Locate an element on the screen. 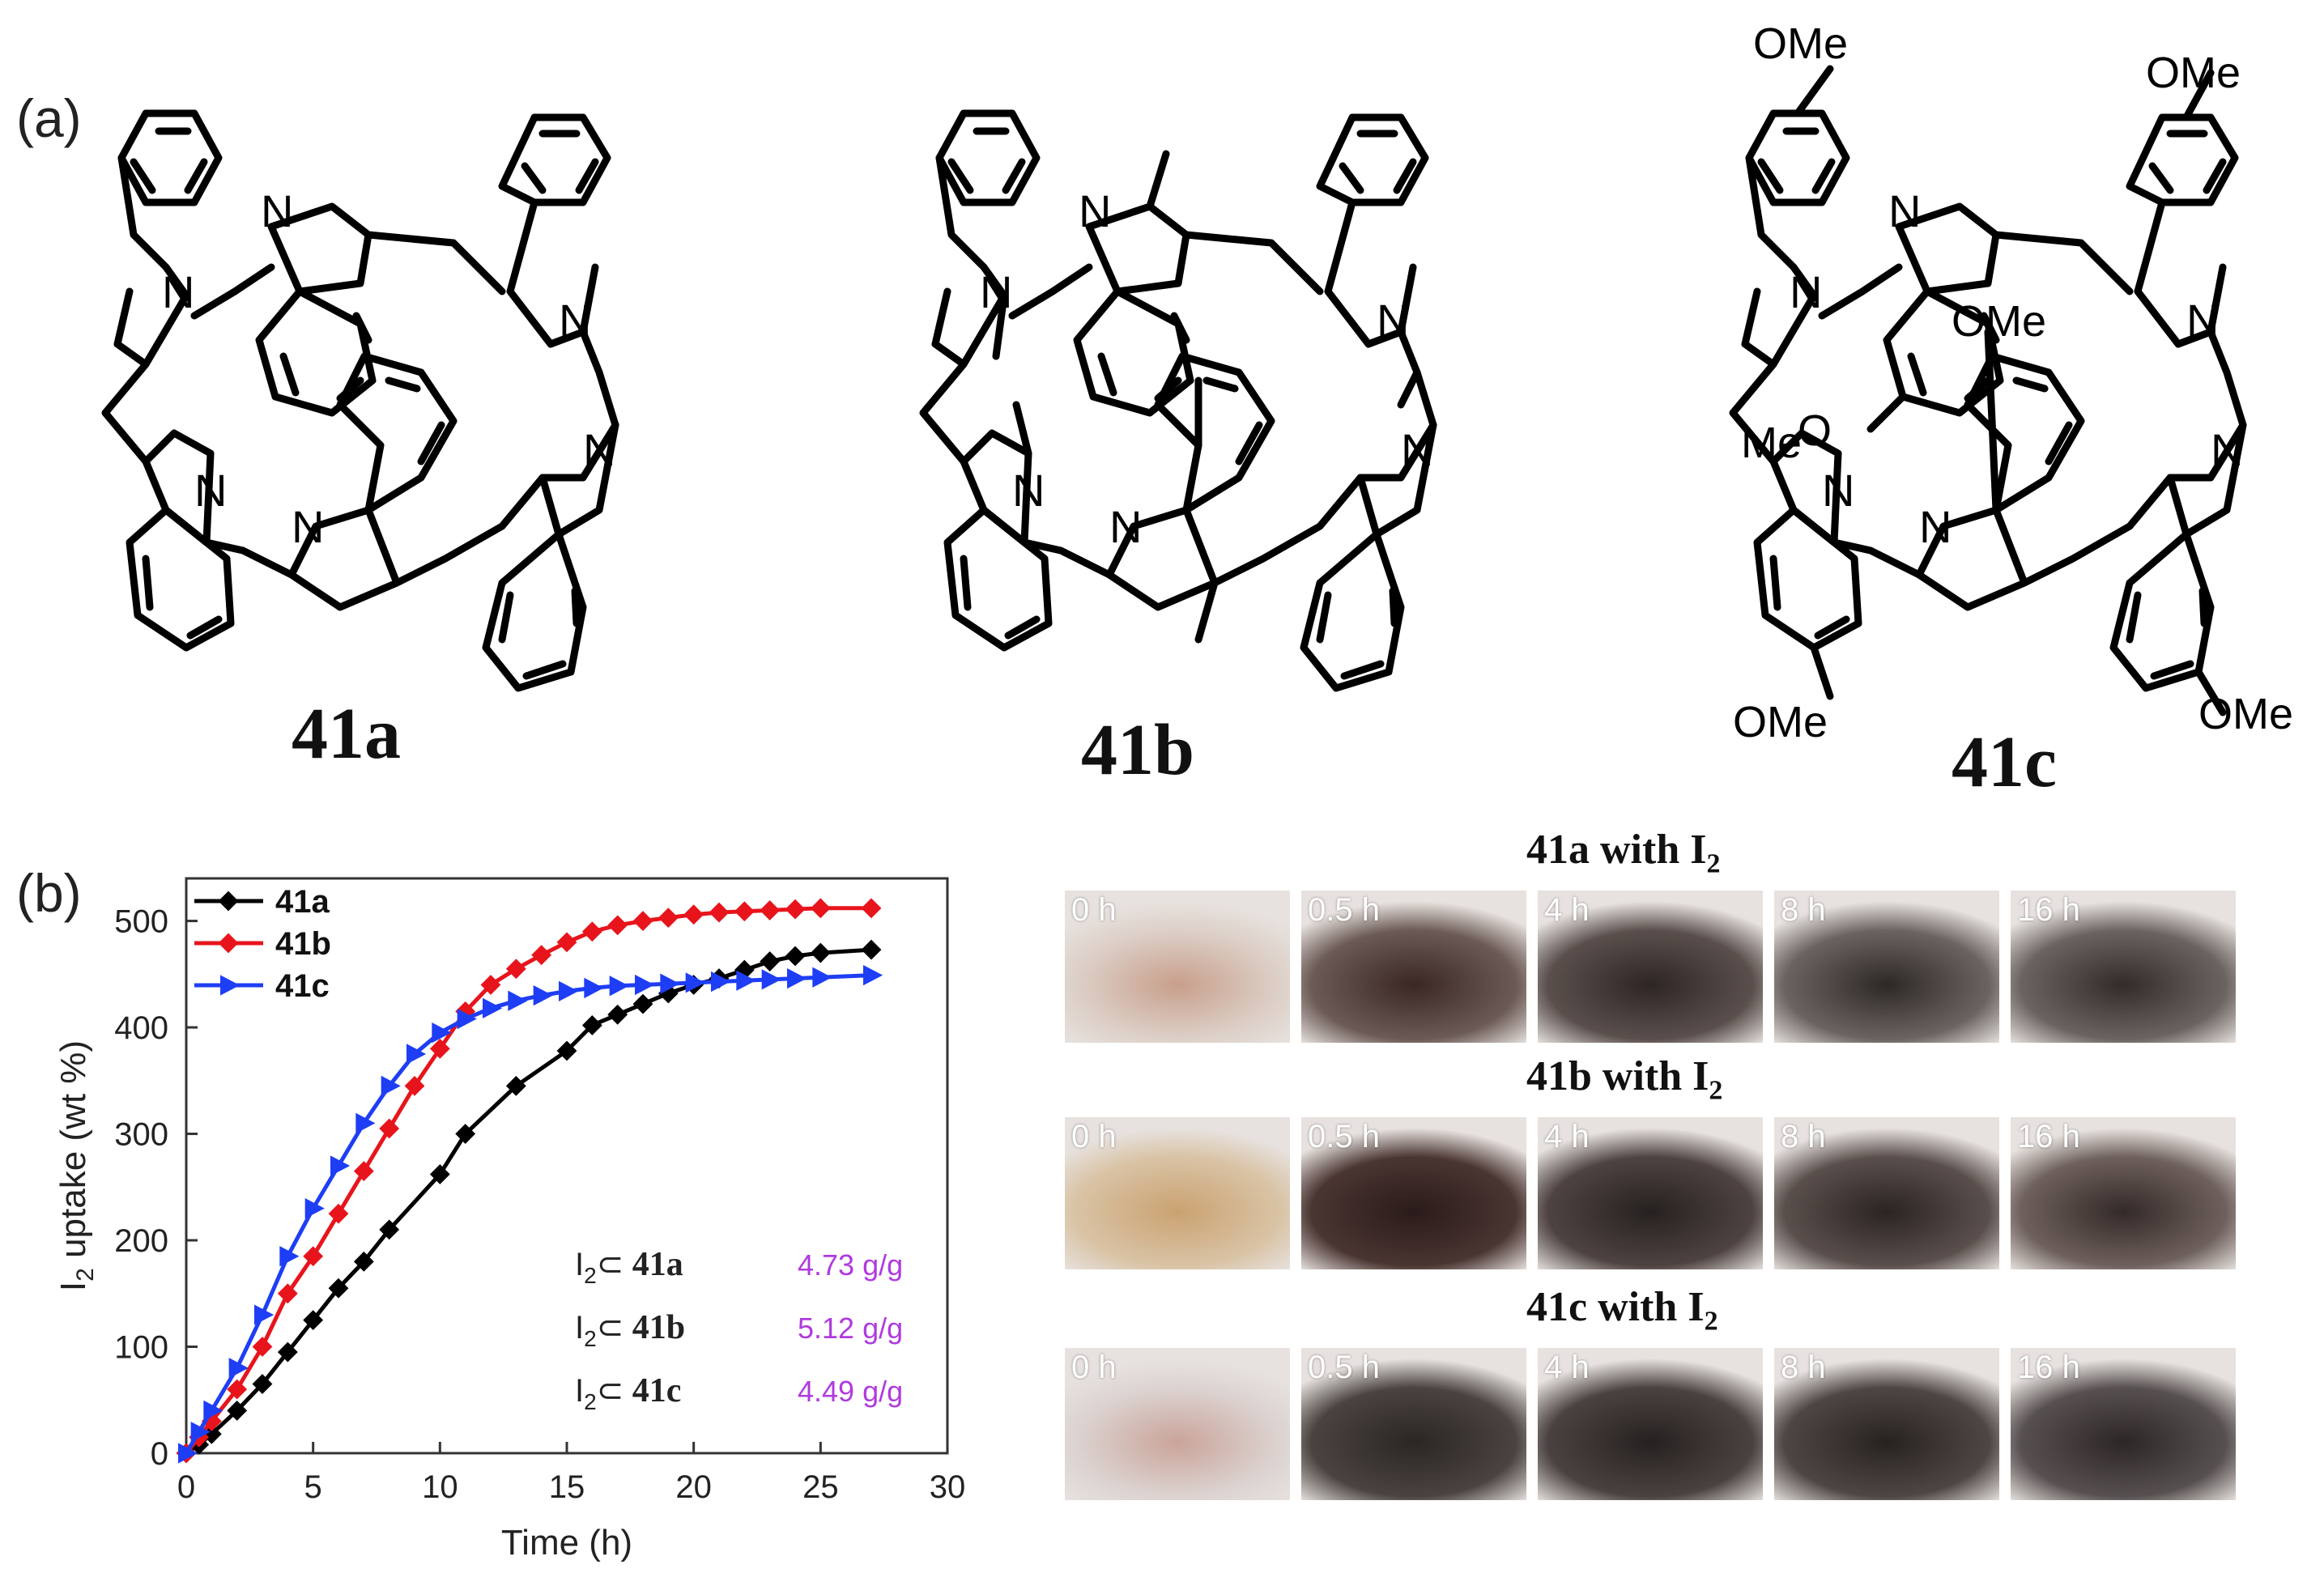 The height and width of the screenshot is (1573, 2324). legend-marker-41a is located at coordinates (229, 902).